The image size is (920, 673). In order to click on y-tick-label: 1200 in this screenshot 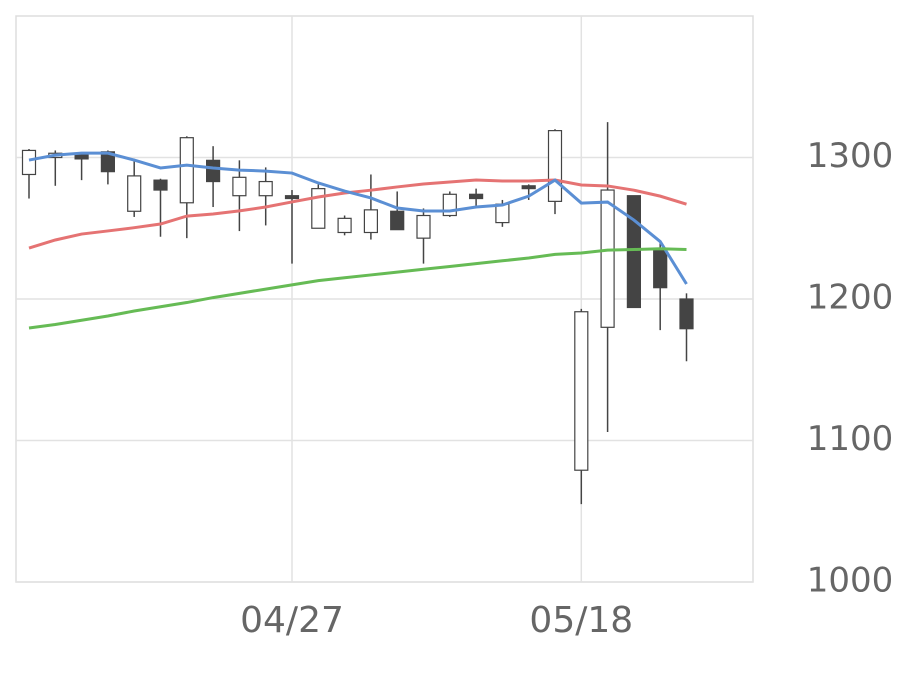, I will do `click(850, 298)`.